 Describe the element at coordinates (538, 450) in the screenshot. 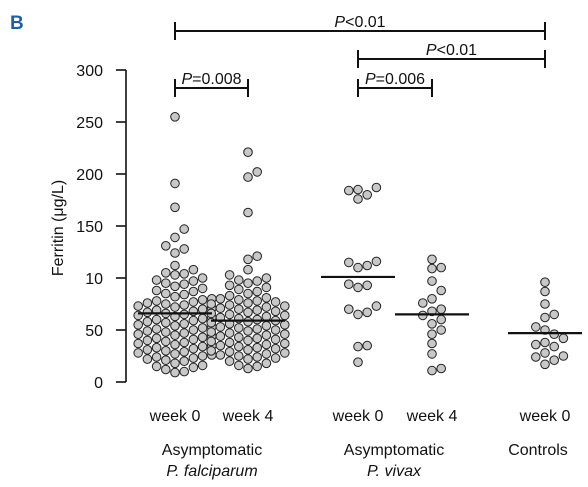

I see `group-label: Controls` at that location.